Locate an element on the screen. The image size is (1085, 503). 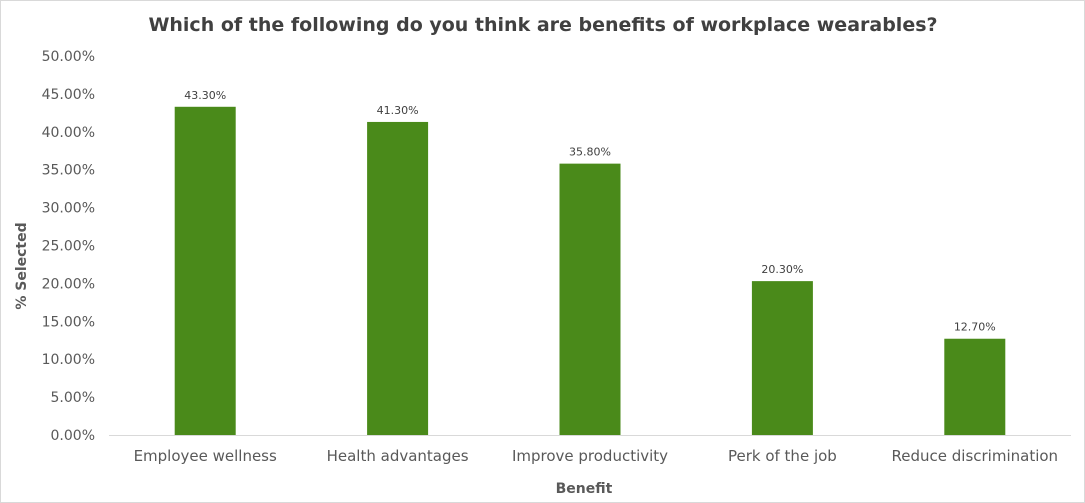
y-tick-label: 50.00% is located at coordinates (68, 57).